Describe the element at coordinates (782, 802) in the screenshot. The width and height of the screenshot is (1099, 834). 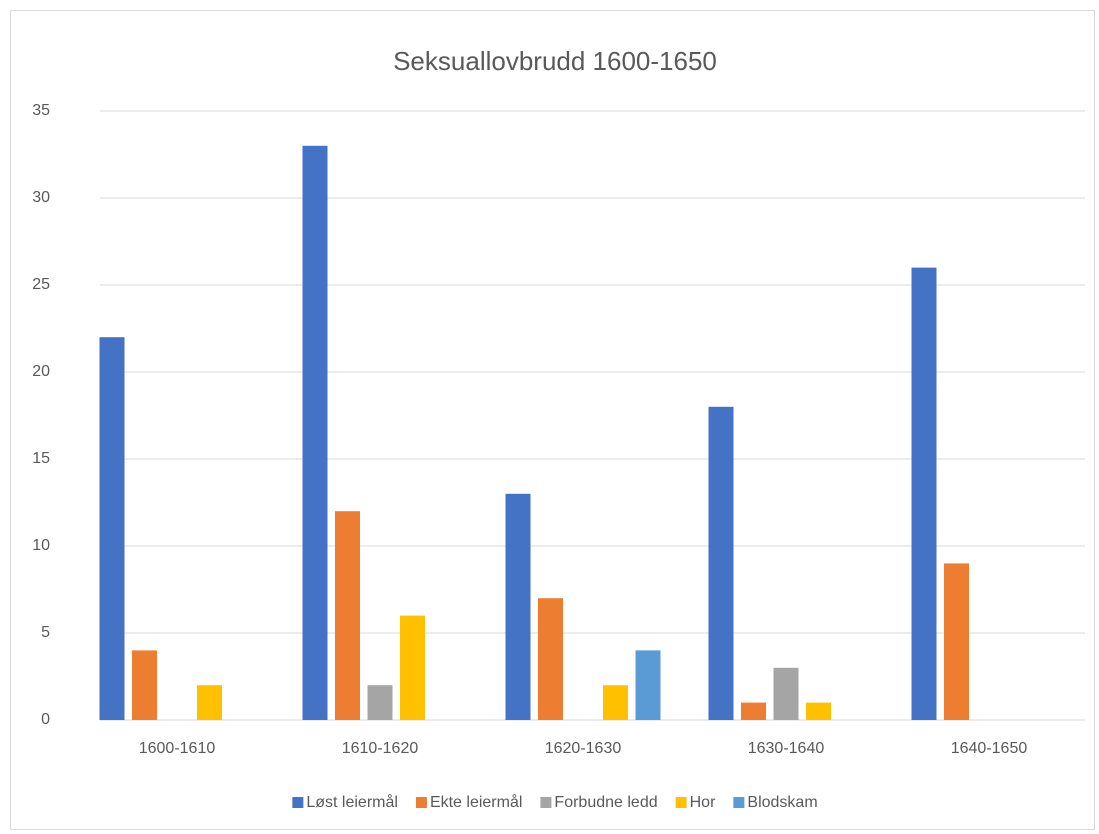
I see `legend-label: Blodskam` at that location.